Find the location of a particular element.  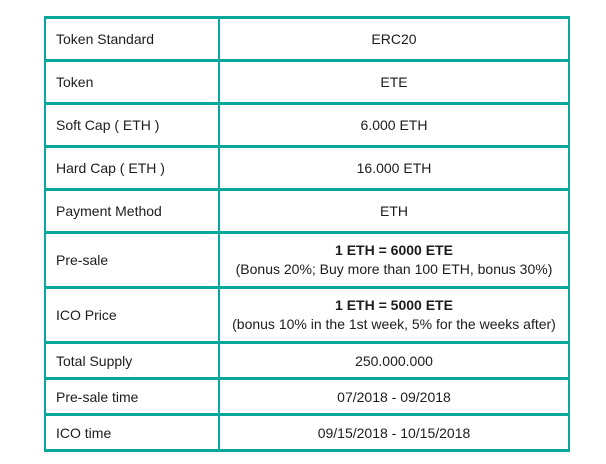

row-label: ICO Price is located at coordinates (132, 315).